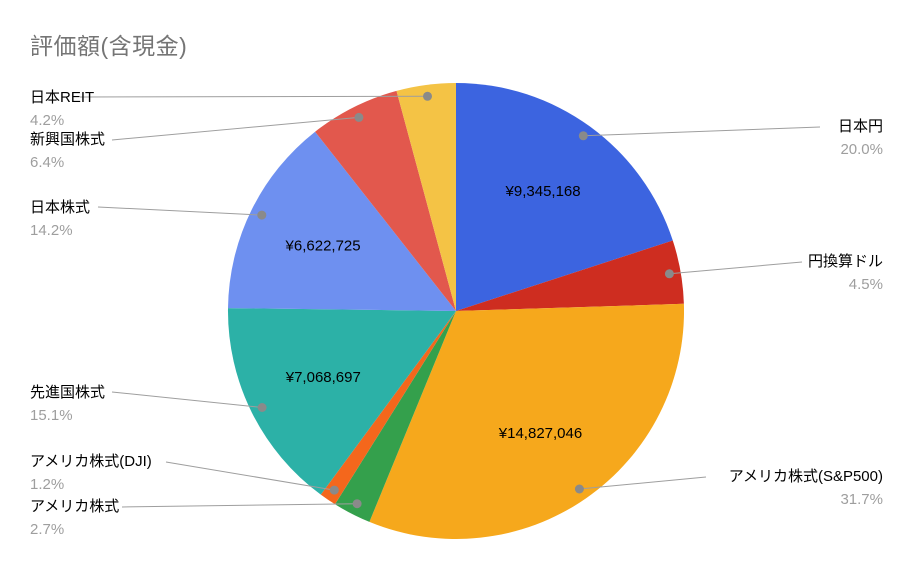 The width and height of the screenshot is (913, 567). Describe the element at coordinates (805, 476) in the screenshot. I see `slice-name: アメリカ株式(S&P500)` at that location.